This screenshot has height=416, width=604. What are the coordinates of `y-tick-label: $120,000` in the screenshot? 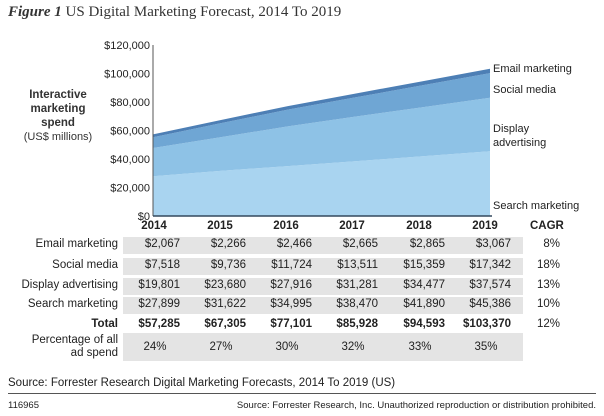 It's located at (127, 46).